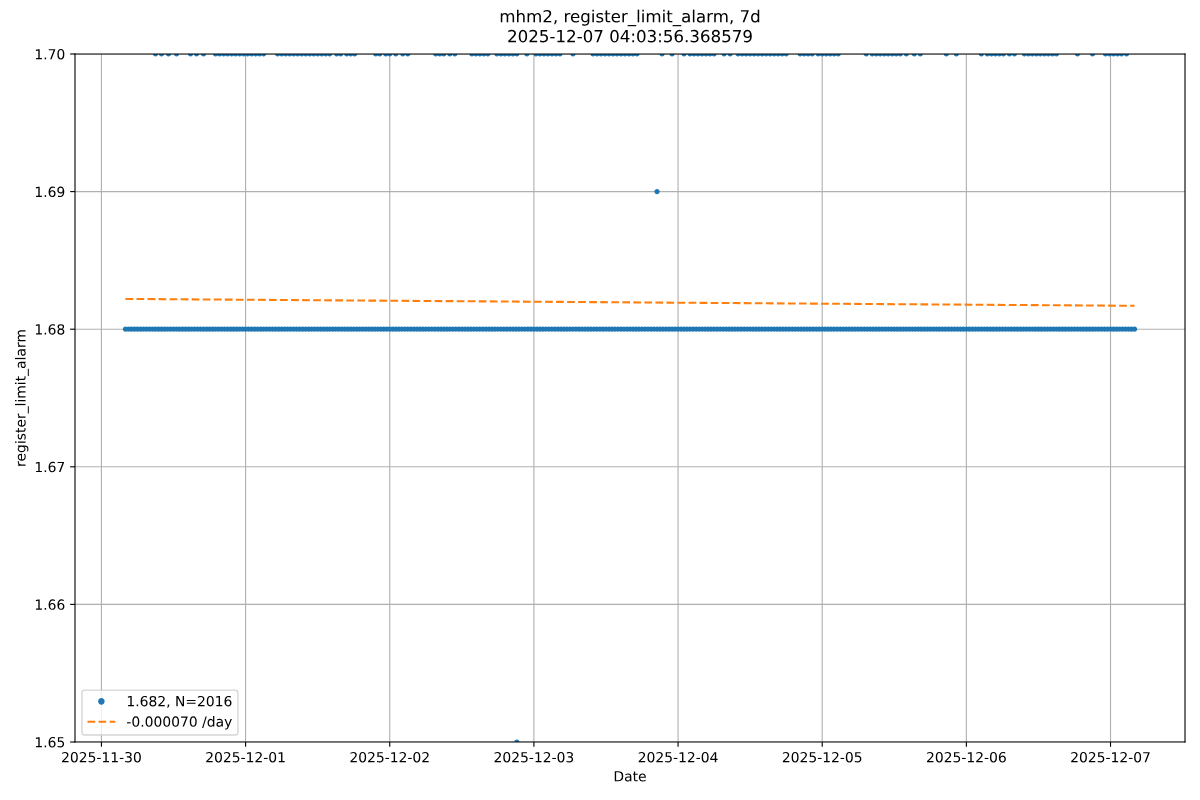 The width and height of the screenshot is (1200, 800). I want to click on x-tick-label: 2025-12-02, so click(389, 757).